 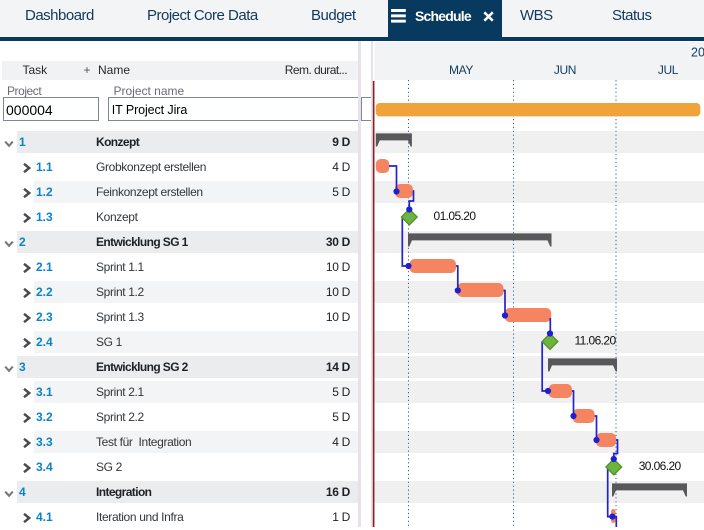 I want to click on svg-text: 11.06.20, so click(x=596, y=341).